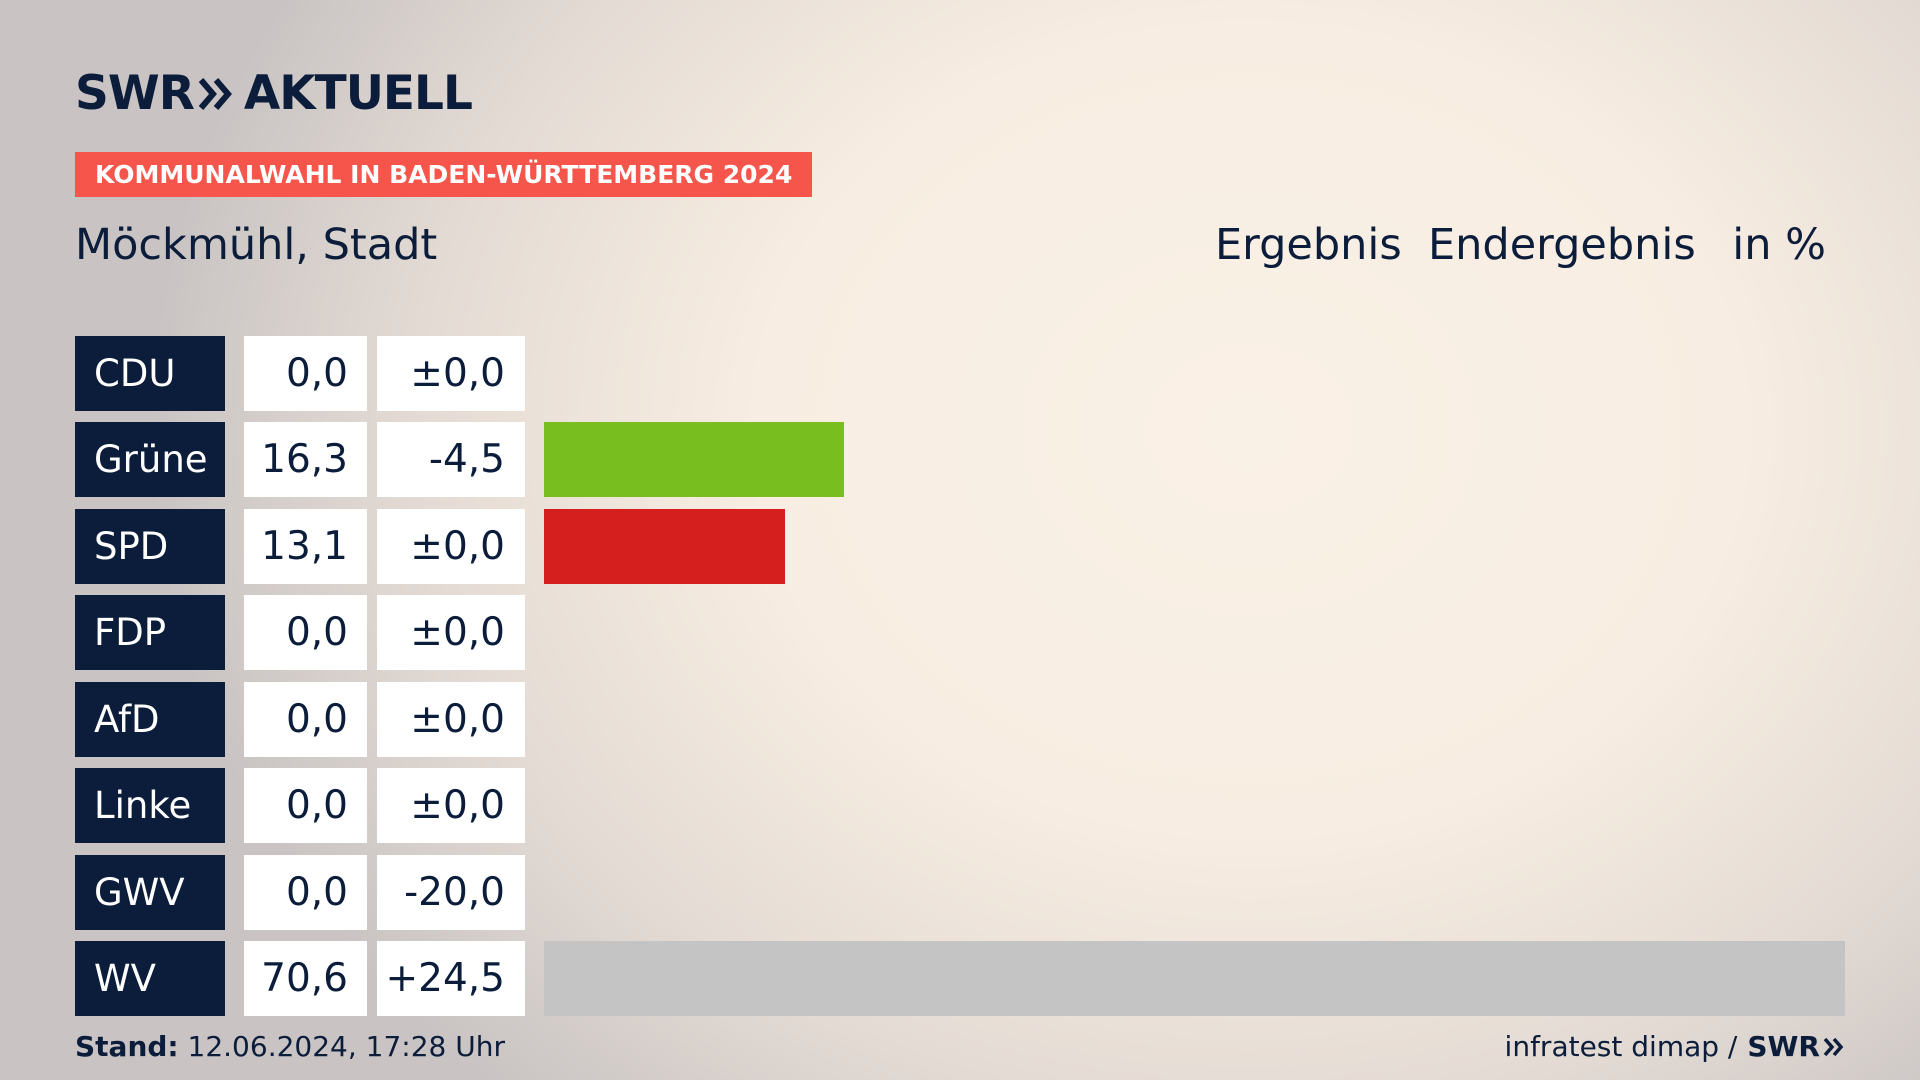  Describe the element at coordinates (150, 546) in the screenshot. I see `party-label: SPD` at that location.